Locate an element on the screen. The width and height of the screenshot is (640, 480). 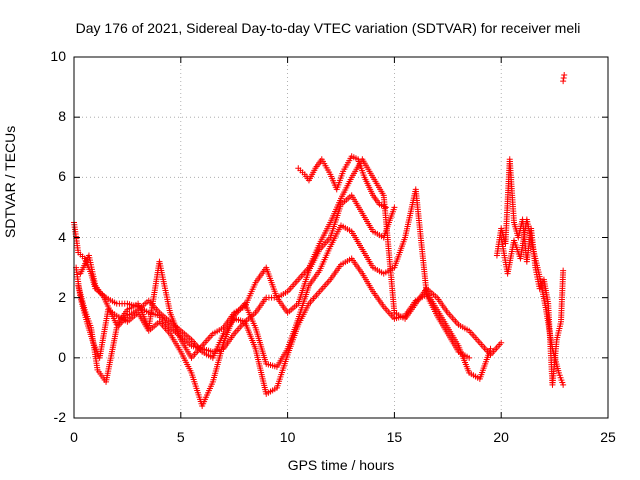
y-tick-label: 8 is located at coordinates (62, 116).